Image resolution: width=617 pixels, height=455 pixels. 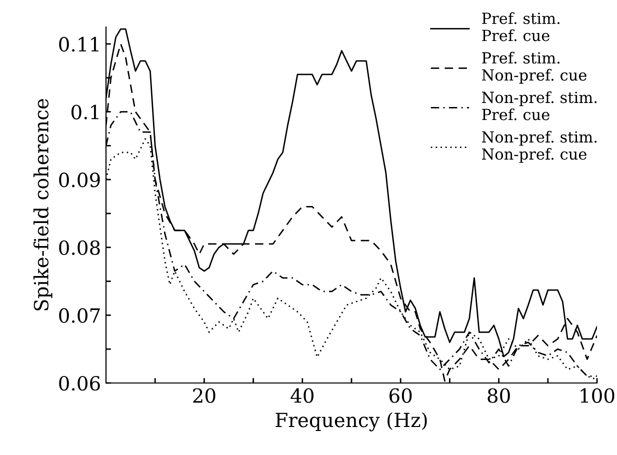 What do you see at coordinates (499, 395) in the screenshot?
I see `x-tick-label: 80` at bounding box center [499, 395].